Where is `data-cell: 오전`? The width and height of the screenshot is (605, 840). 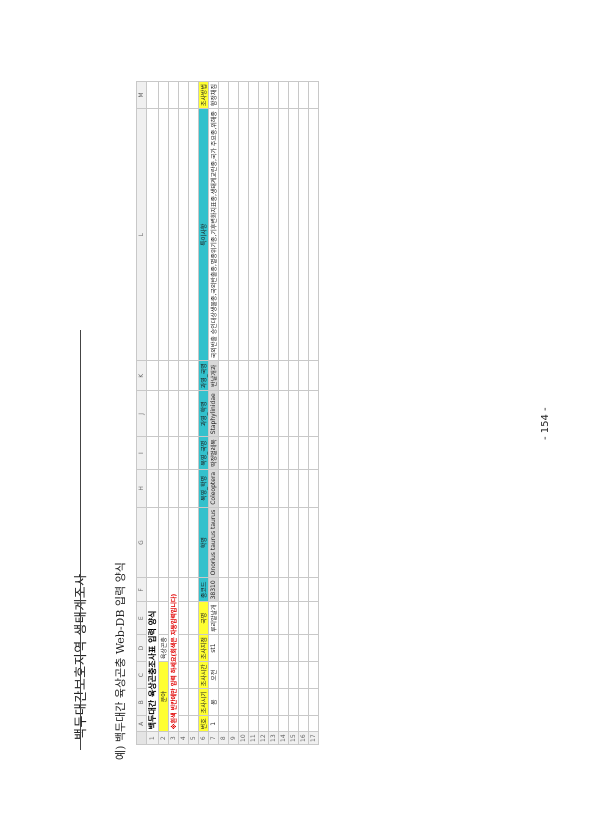 data-cell: 오전 is located at coordinates (213, 675).